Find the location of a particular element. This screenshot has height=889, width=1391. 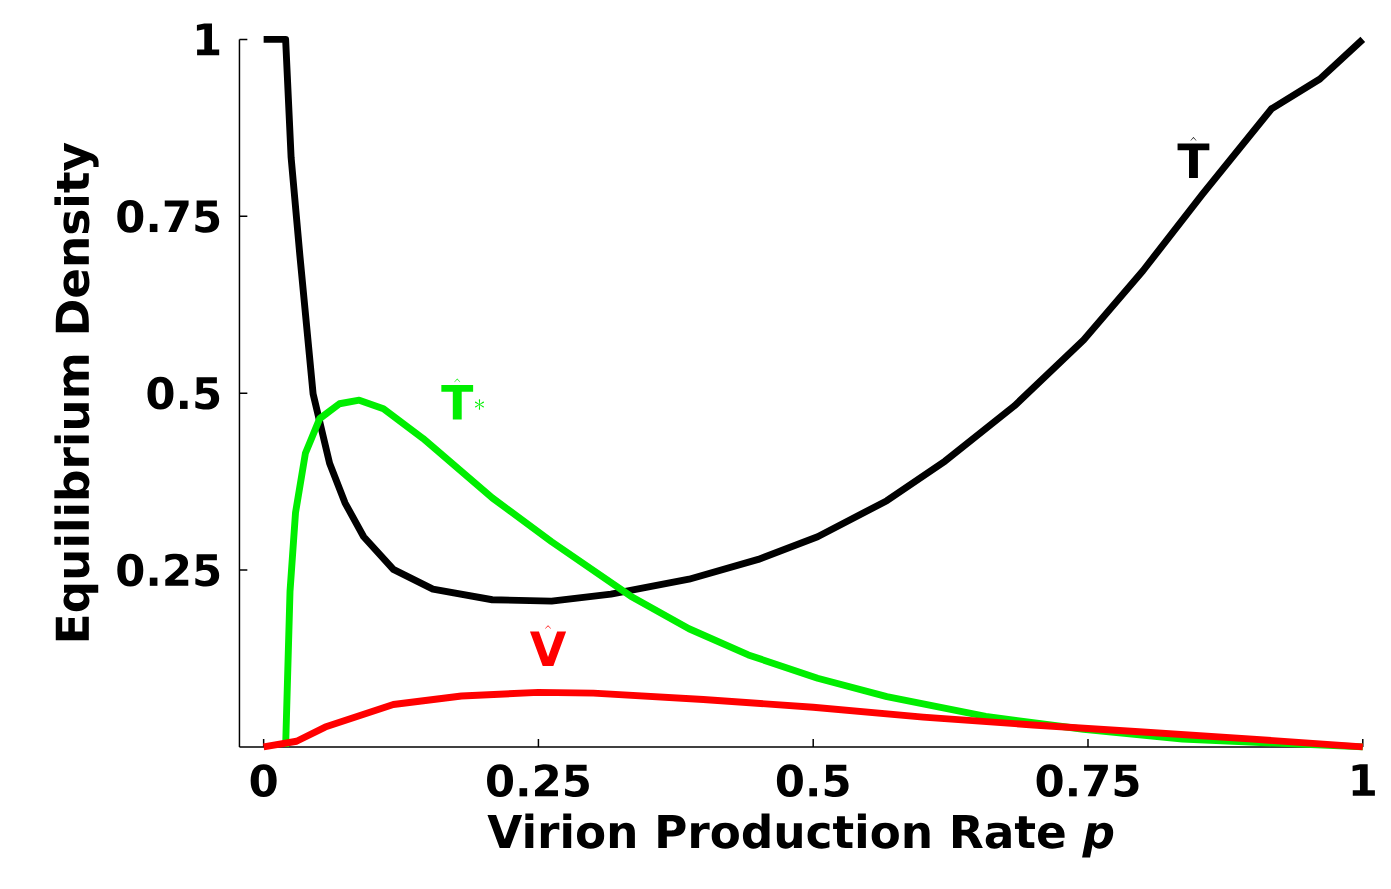

y-tick-label: 0.25 is located at coordinates (168, 570).